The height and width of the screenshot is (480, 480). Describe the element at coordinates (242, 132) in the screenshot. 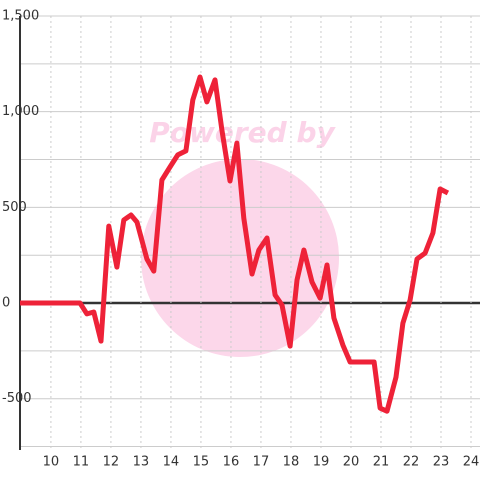

I see `watermark-text: Powered by` at that location.